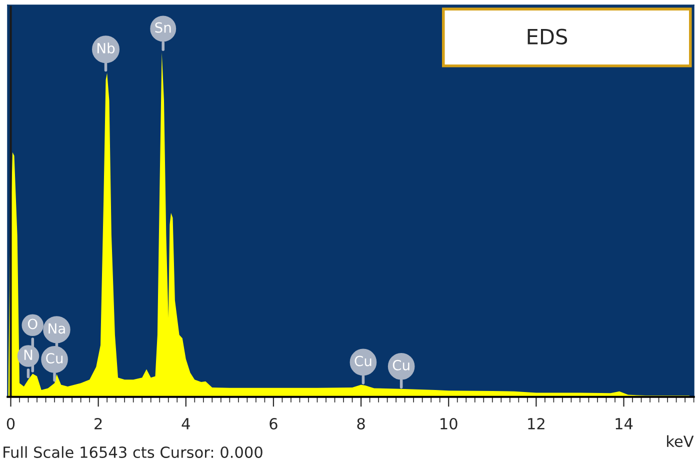 The width and height of the screenshot is (698, 468). Describe the element at coordinates (548, 36) in the screenshot. I see `text: EDS` at that location.